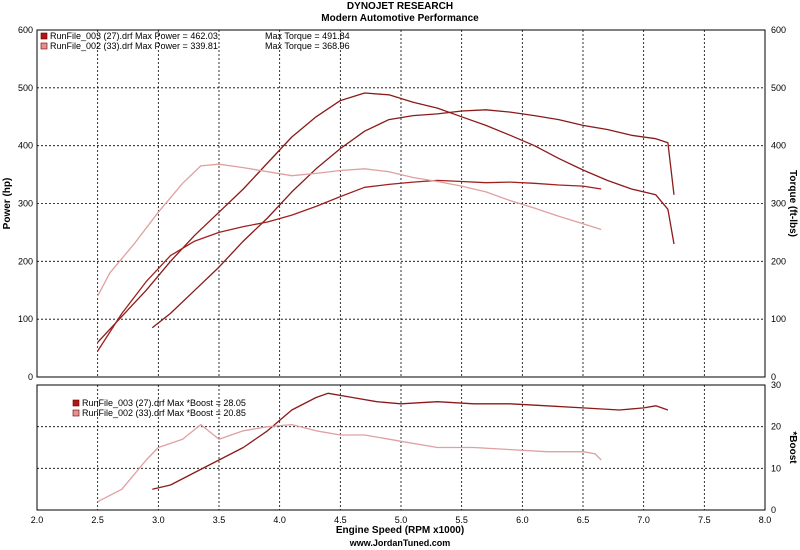  Describe the element at coordinates (401, 520) in the screenshot. I see `x-tick-label: 5.0` at that location.